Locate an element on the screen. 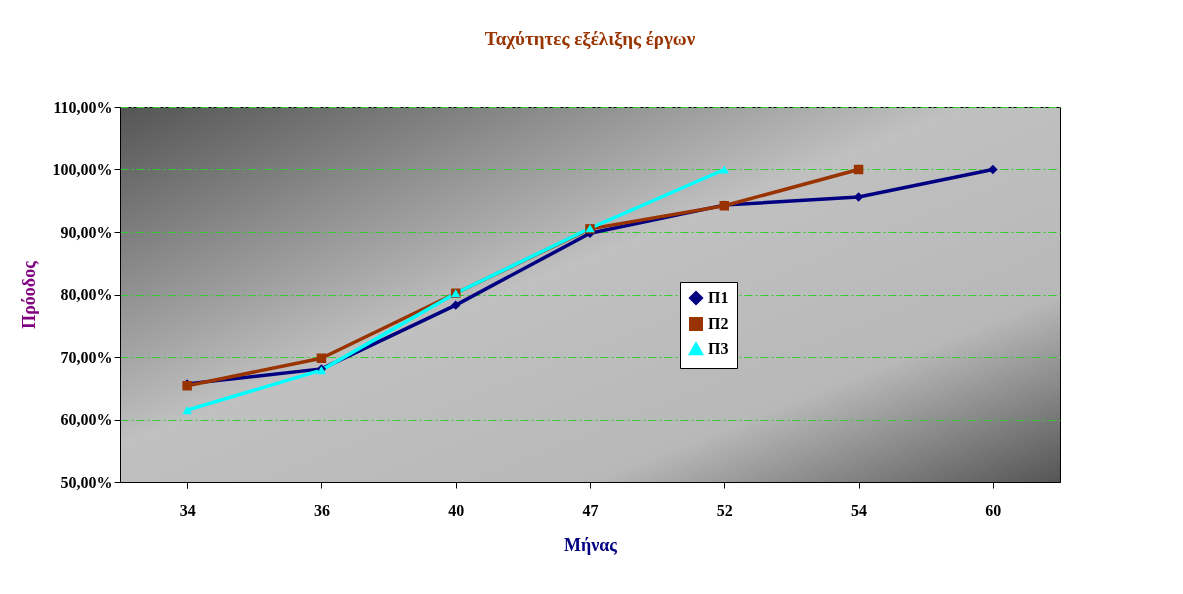 This screenshot has width=1183, height=594. x-tick-label: 52 is located at coordinates (724, 510).